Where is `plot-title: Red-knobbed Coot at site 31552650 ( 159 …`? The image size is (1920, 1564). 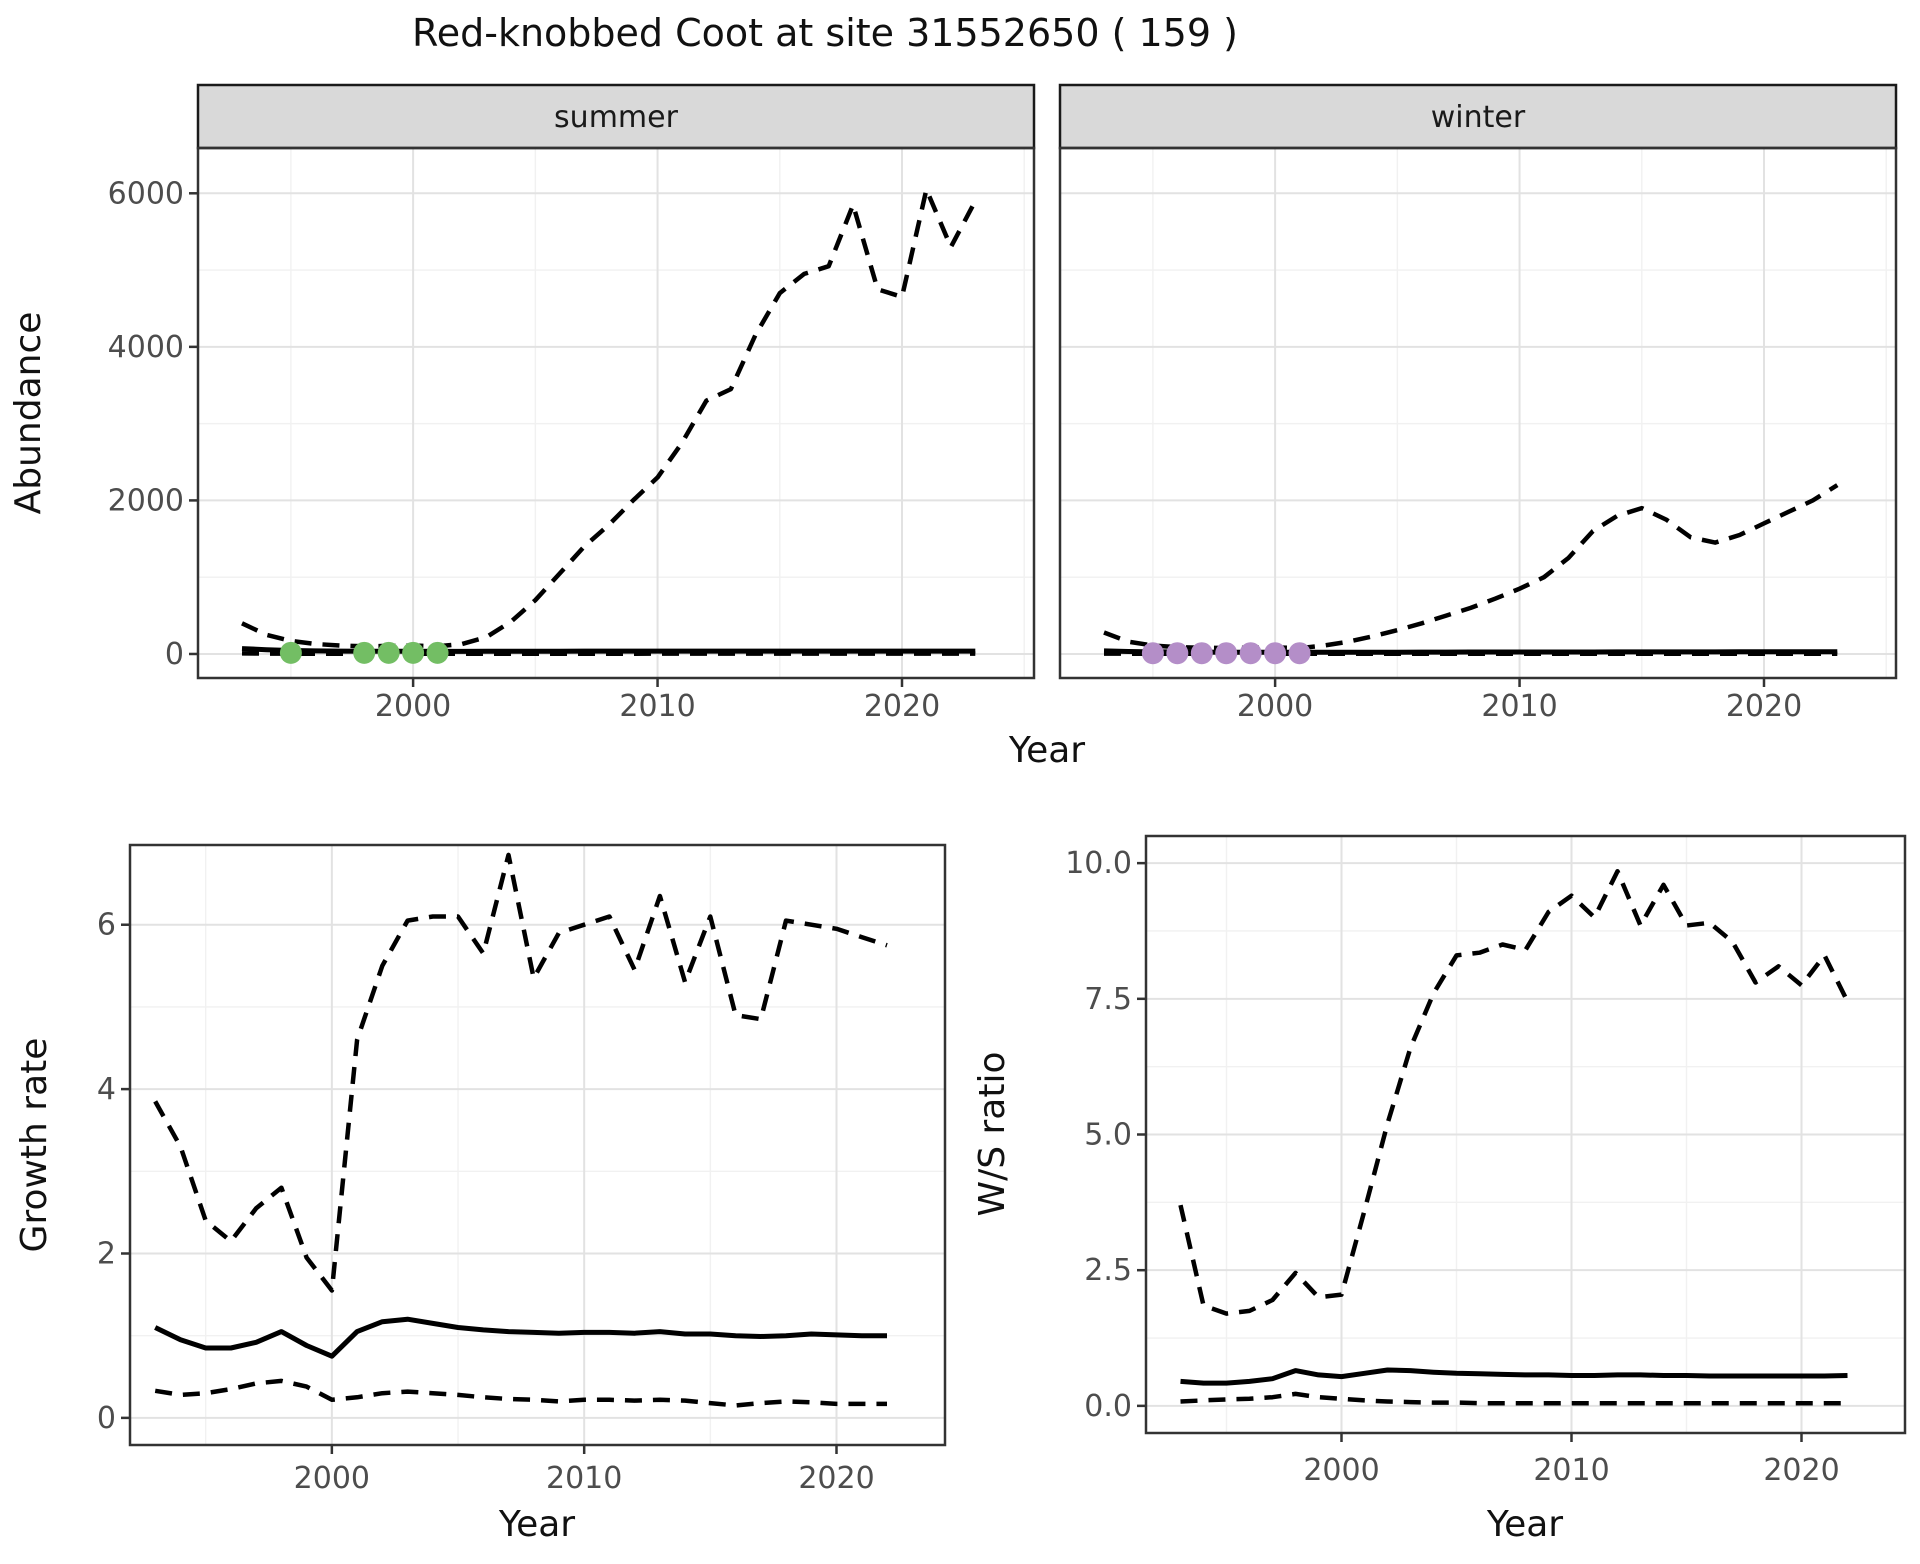
plot-title: Red-knobbed Coot at site 31552650 ( 159 … is located at coordinates (825, 33).